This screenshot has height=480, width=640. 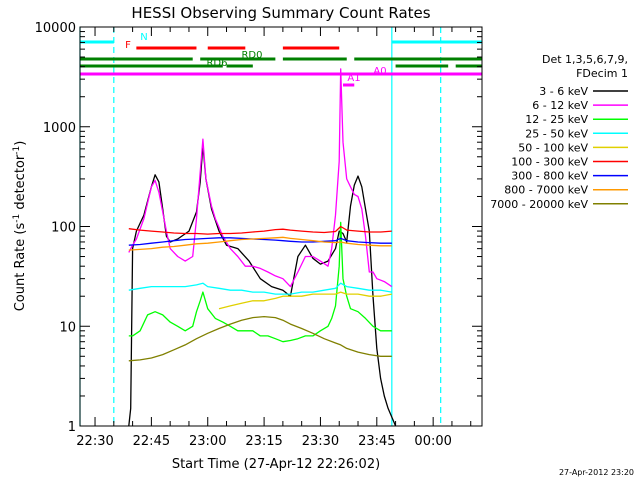 What do you see at coordinates (260, 230) in the screenshot?
I see `series-line-100-300-kev` at bounding box center [260, 230].